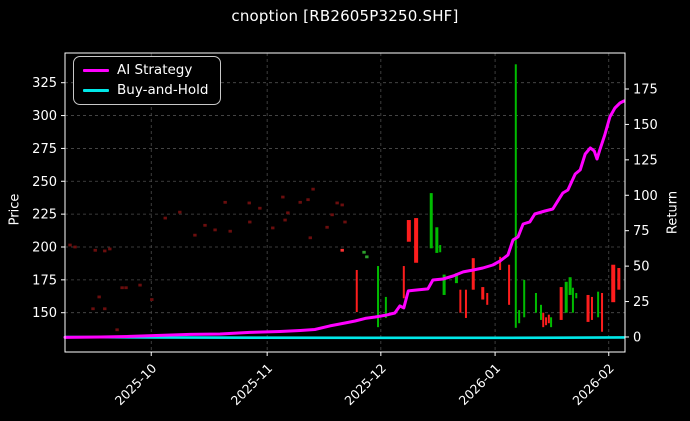  I want to click on legend-item-ai-strategy: AI Strategy, so click(145, 70).